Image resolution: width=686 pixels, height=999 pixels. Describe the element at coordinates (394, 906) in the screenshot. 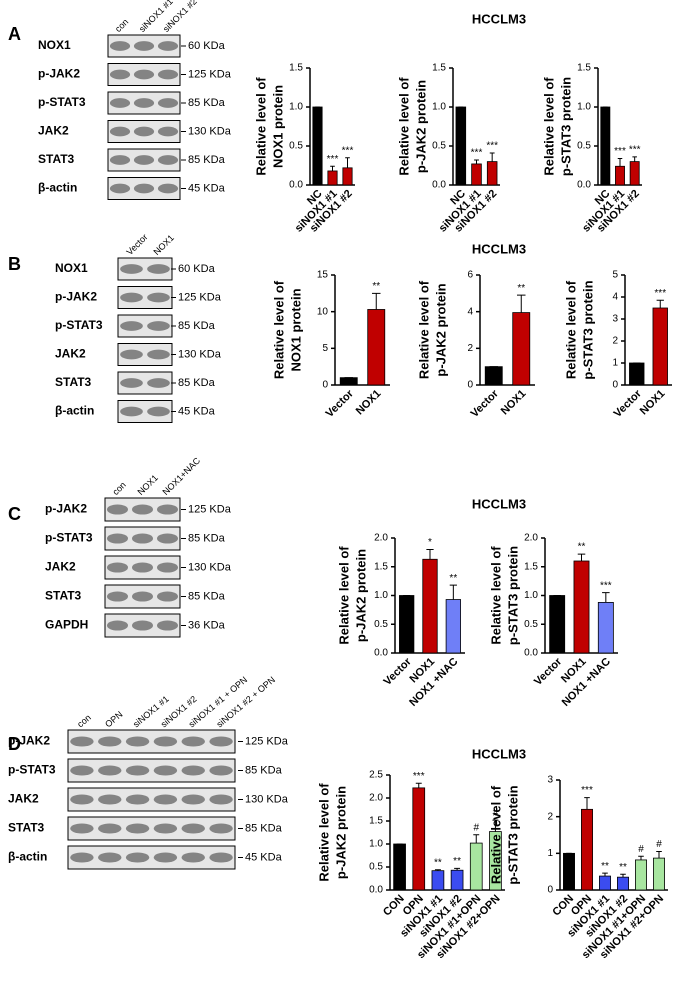

I see `x-tick-label: CON` at that location.